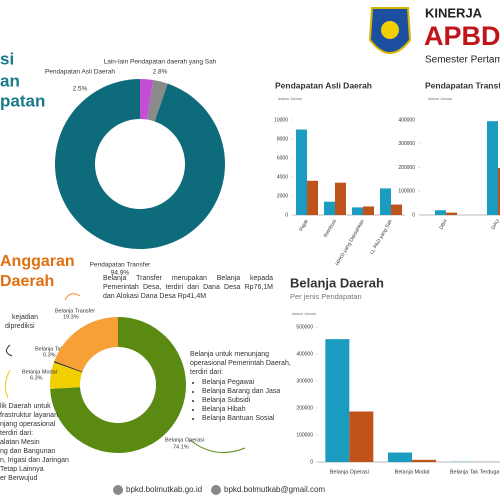 The width and height of the screenshot is (500, 500). What do you see at coordinates (282, 139) in the screenshot?
I see `y-tick-label: 8000` at bounding box center [282, 139].